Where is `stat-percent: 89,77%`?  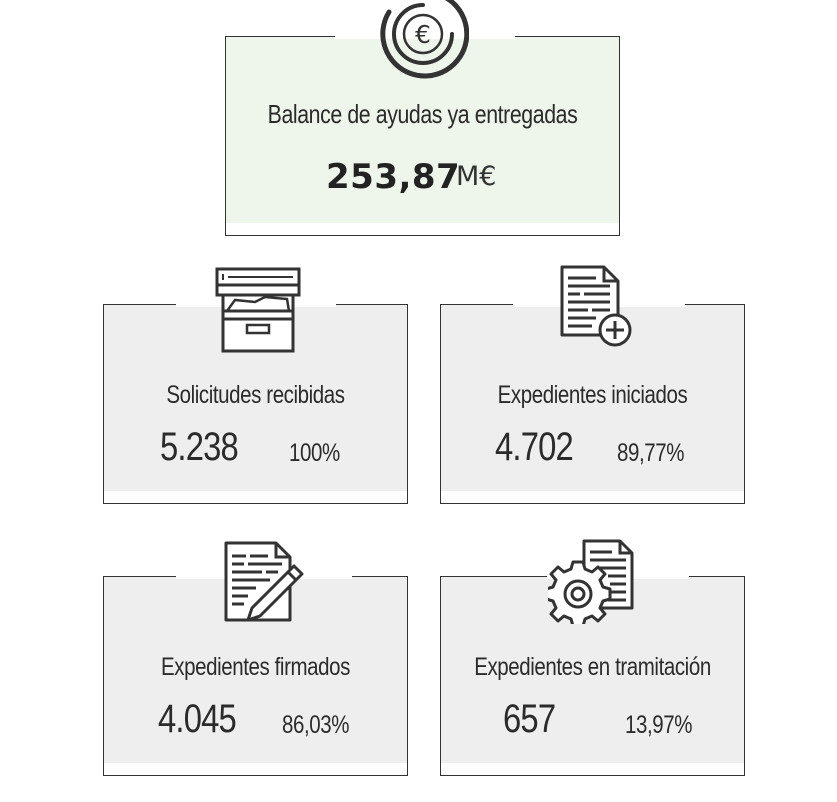 stat-percent: 89,77% is located at coordinates (651, 453).